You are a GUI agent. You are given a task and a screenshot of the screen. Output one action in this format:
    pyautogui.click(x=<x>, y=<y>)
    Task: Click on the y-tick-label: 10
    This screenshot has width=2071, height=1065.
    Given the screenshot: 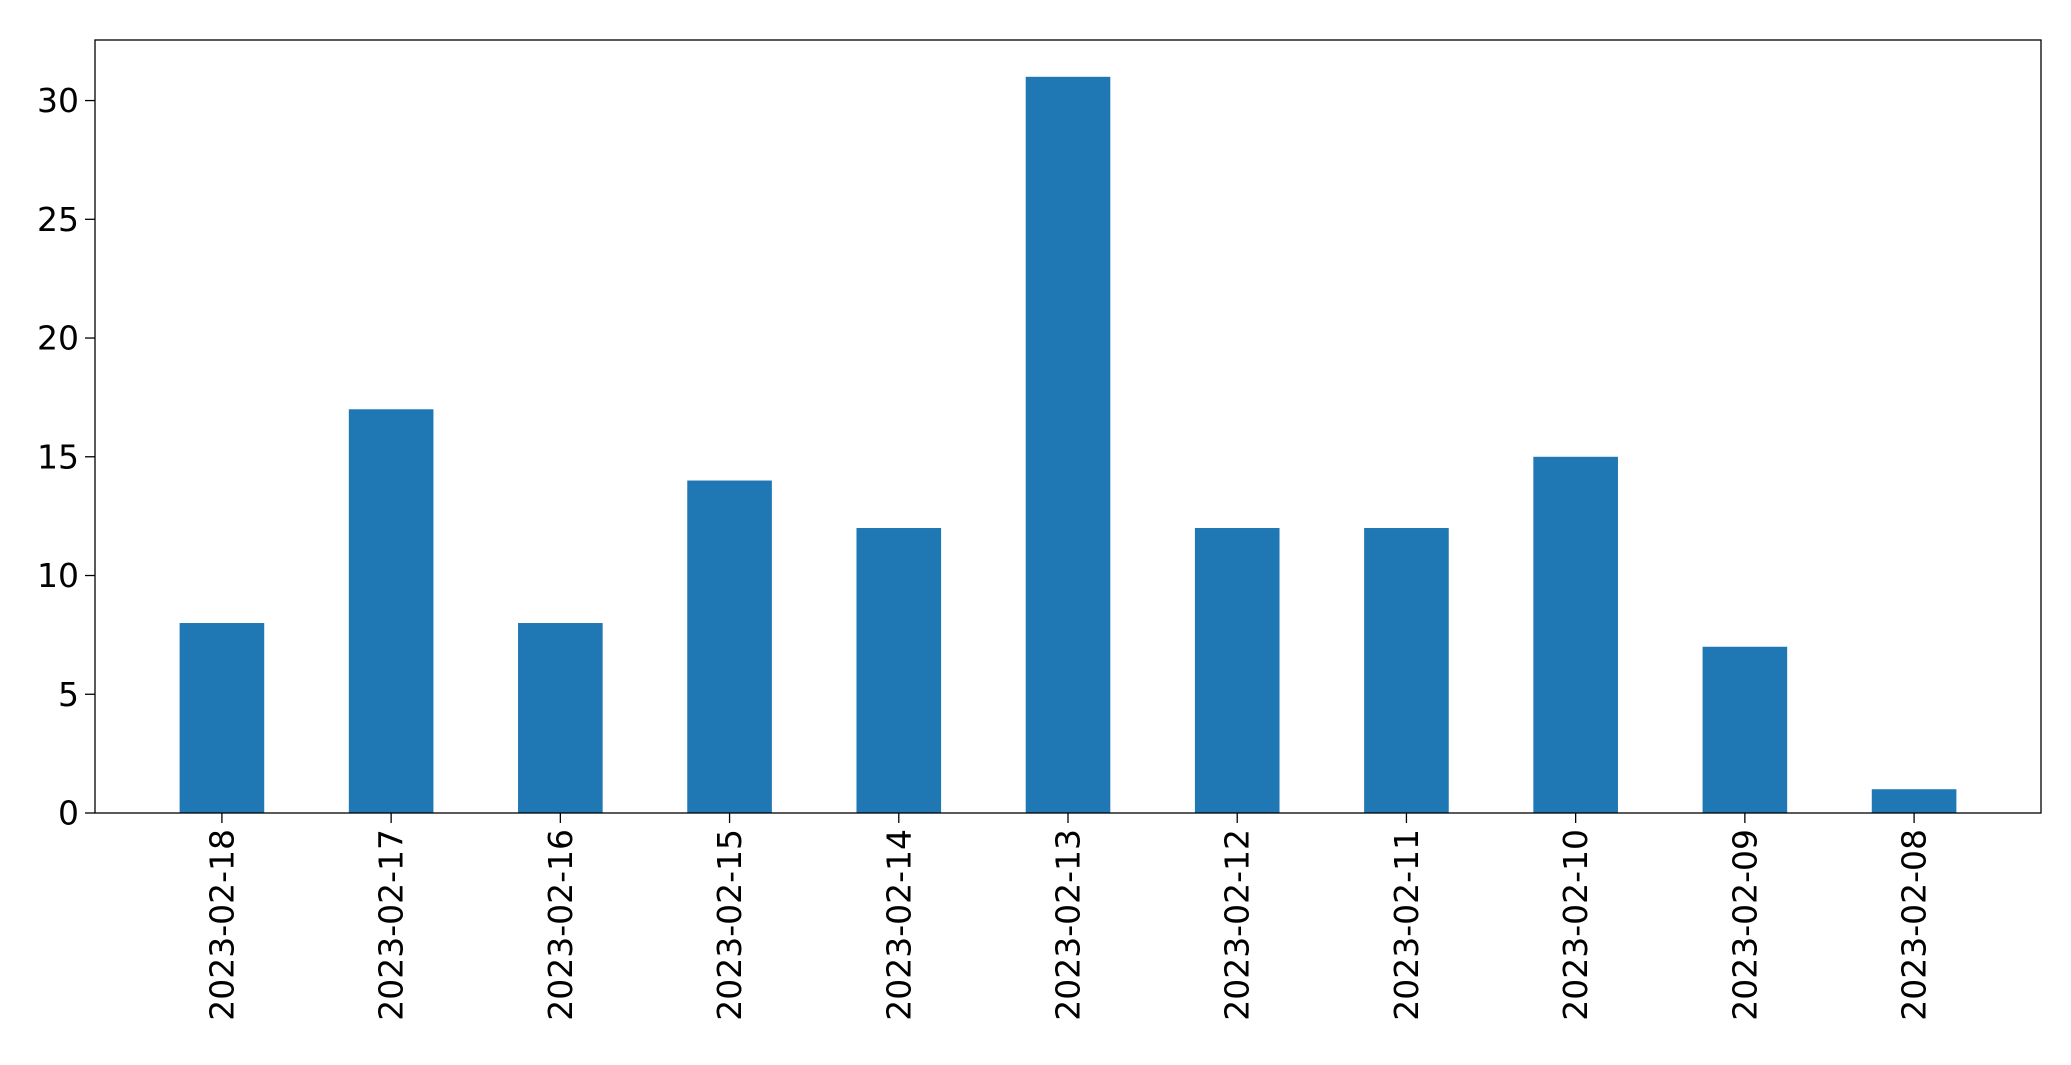 What is the action you would take?
    pyautogui.click(x=58, y=575)
    